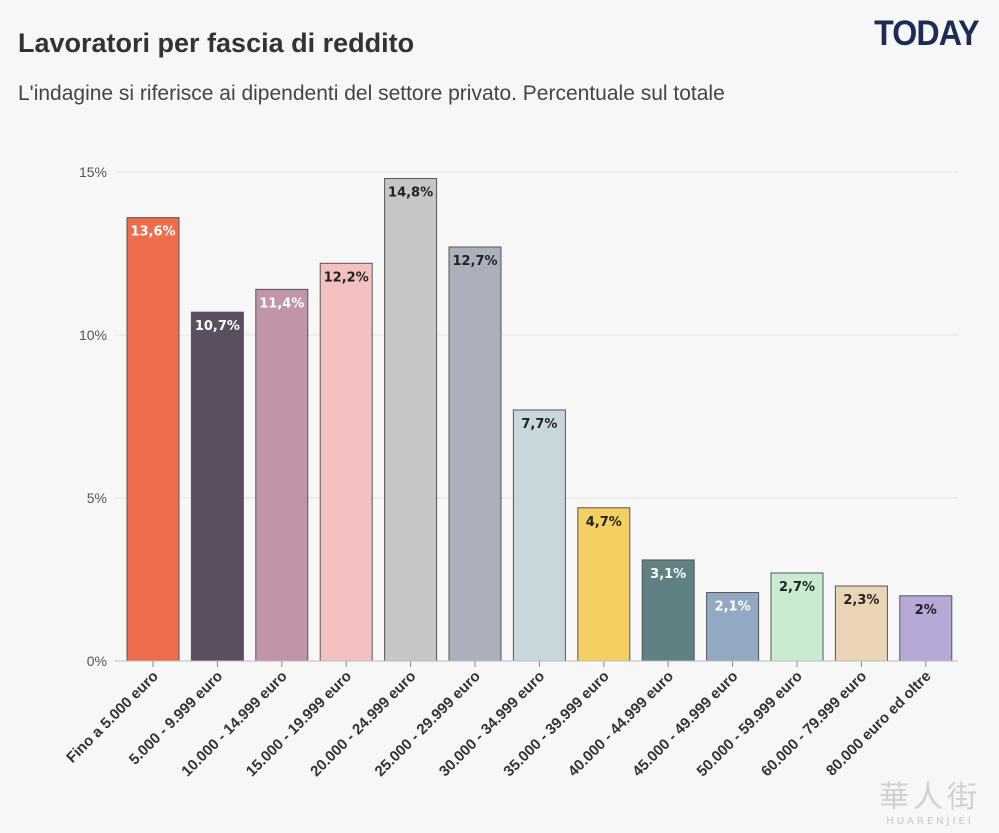  I want to click on data-label: 12,2%, so click(346, 277).